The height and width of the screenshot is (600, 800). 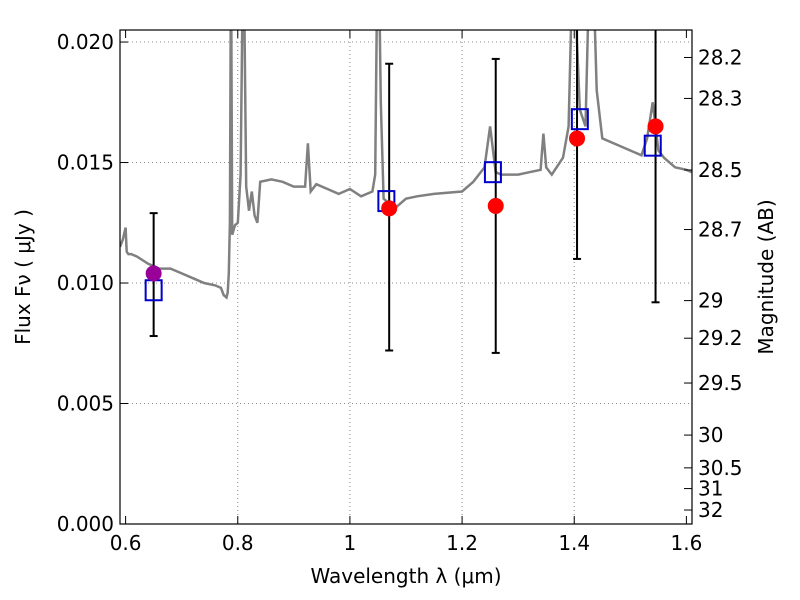 I want to click on x-axis-title: Wavelength λ (μm), so click(x=405, y=576).